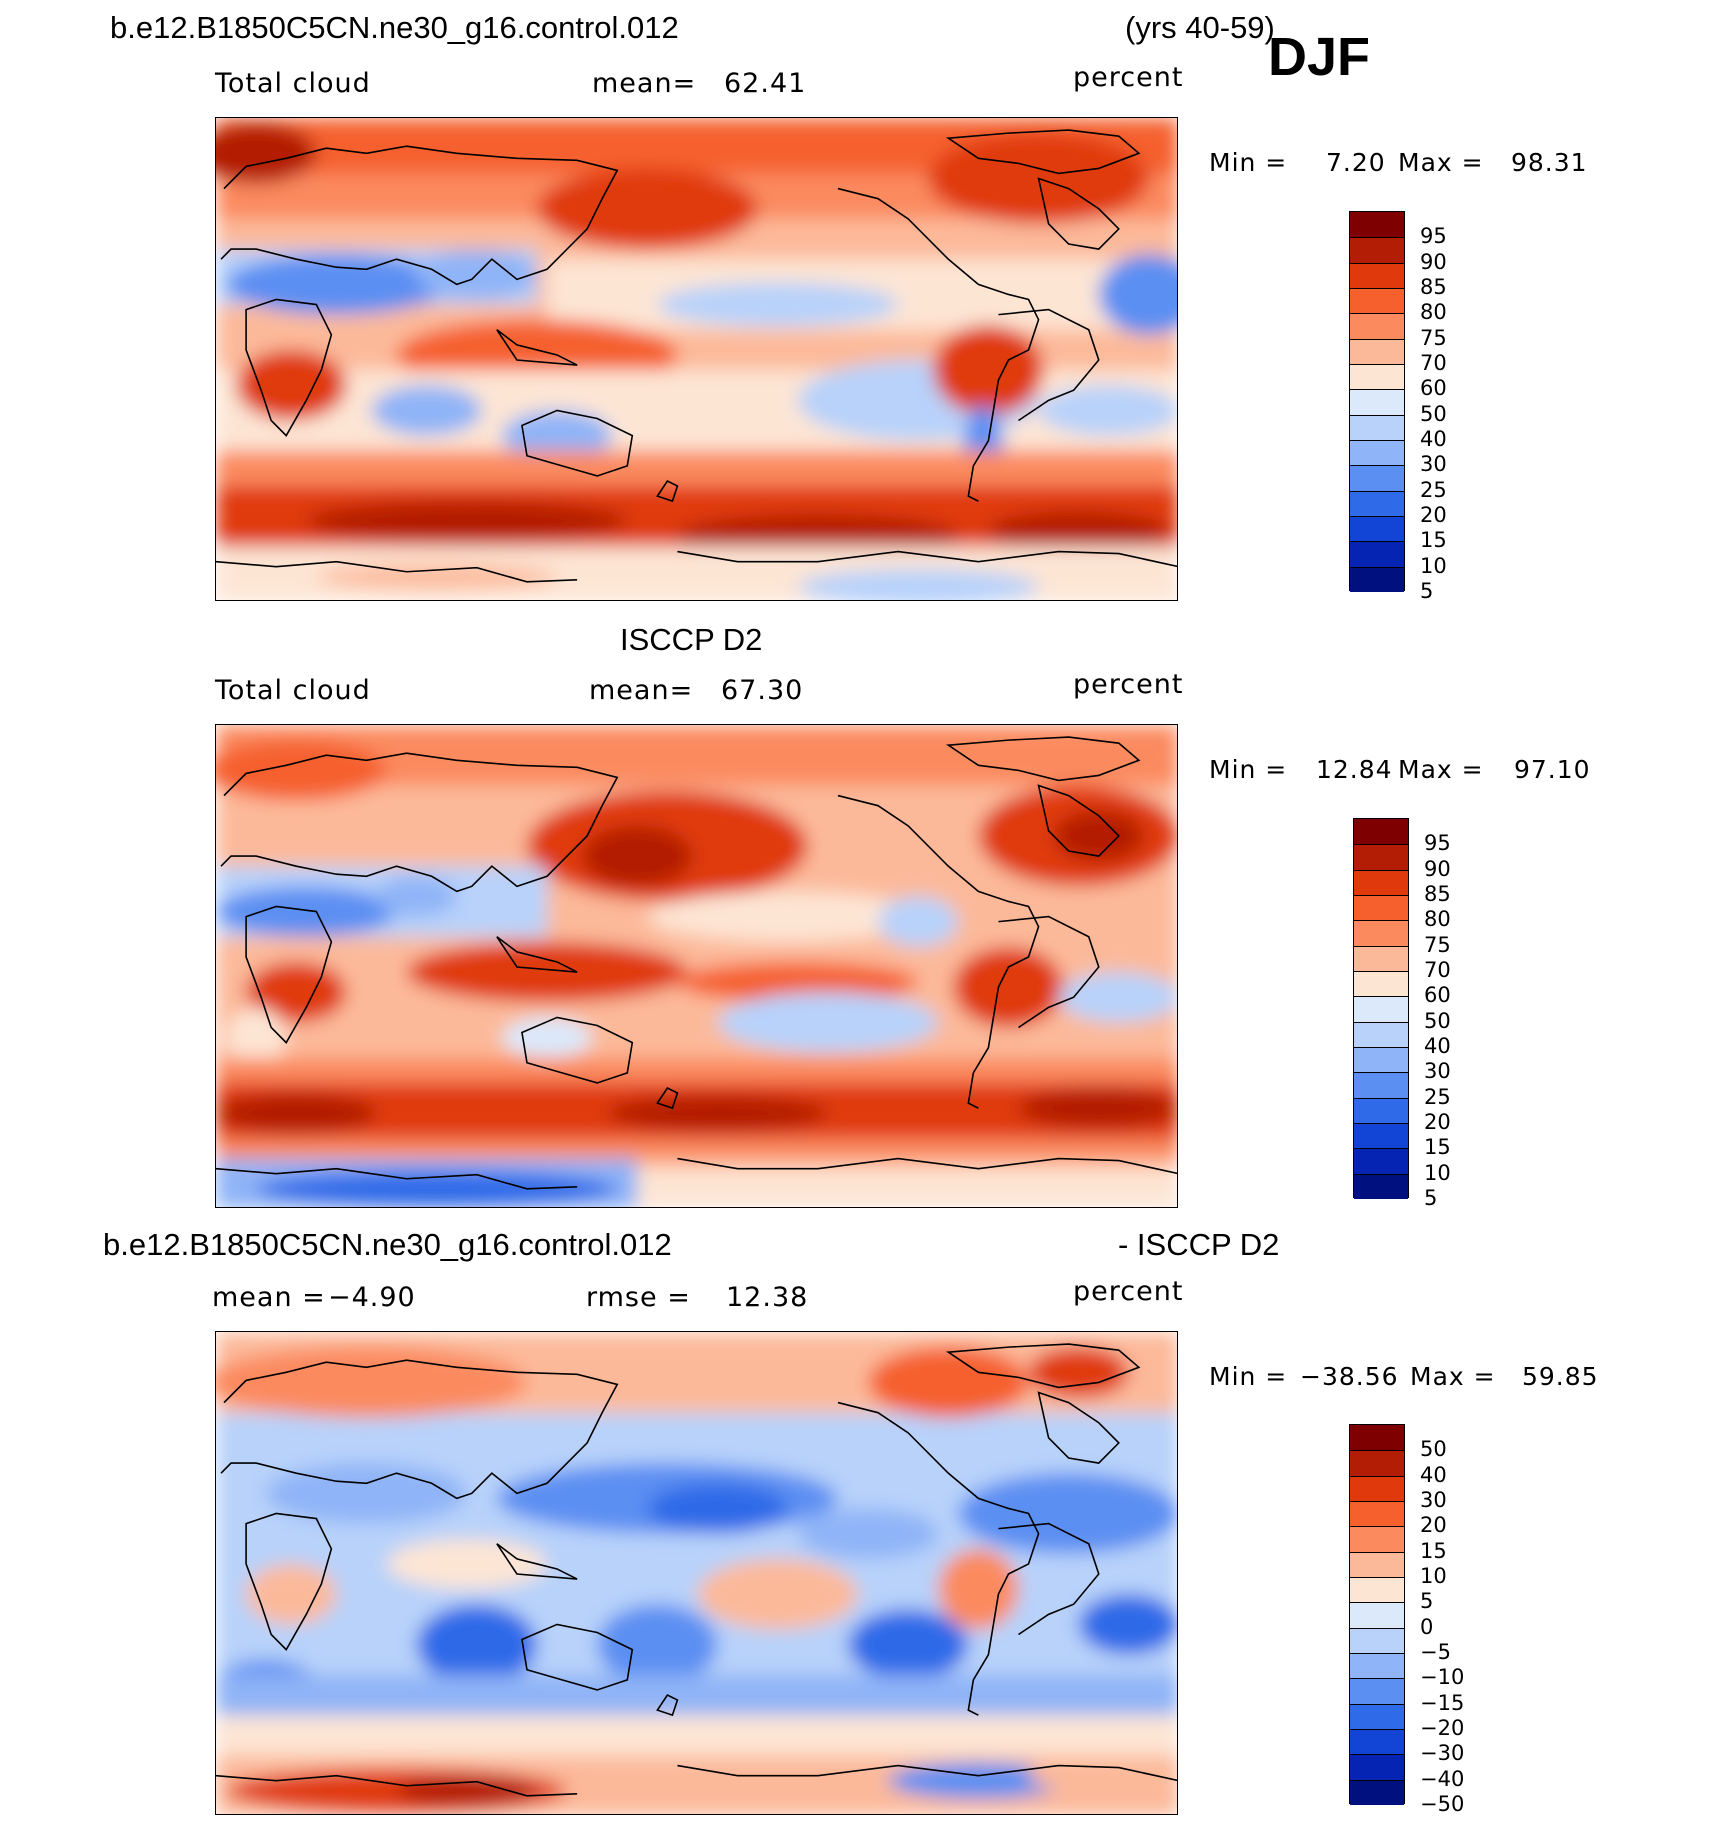 The width and height of the screenshot is (1710, 1831). What do you see at coordinates (1552, 769) in the screenshot?
I see `panel-obs-max-value: 97.10` at bounding box center [1552, 769].